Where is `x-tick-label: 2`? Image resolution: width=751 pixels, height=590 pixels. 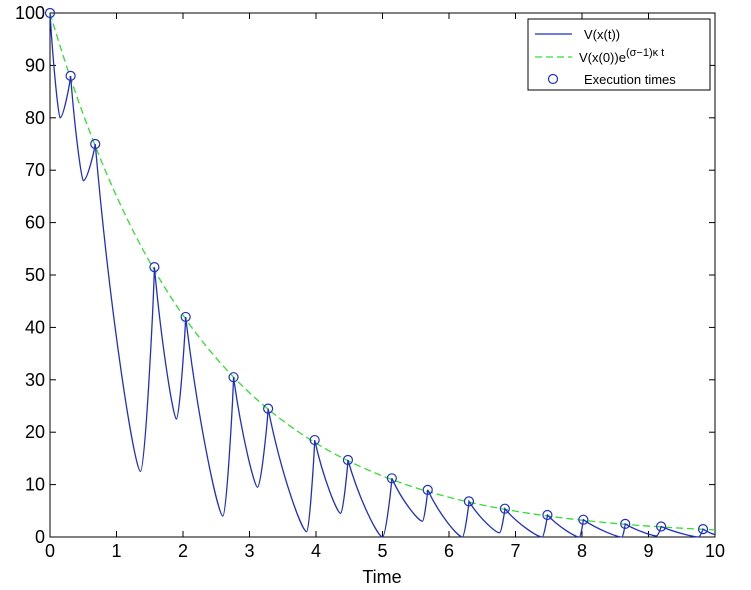
x-tick-label: 2 is located at coordinates (183, 551).